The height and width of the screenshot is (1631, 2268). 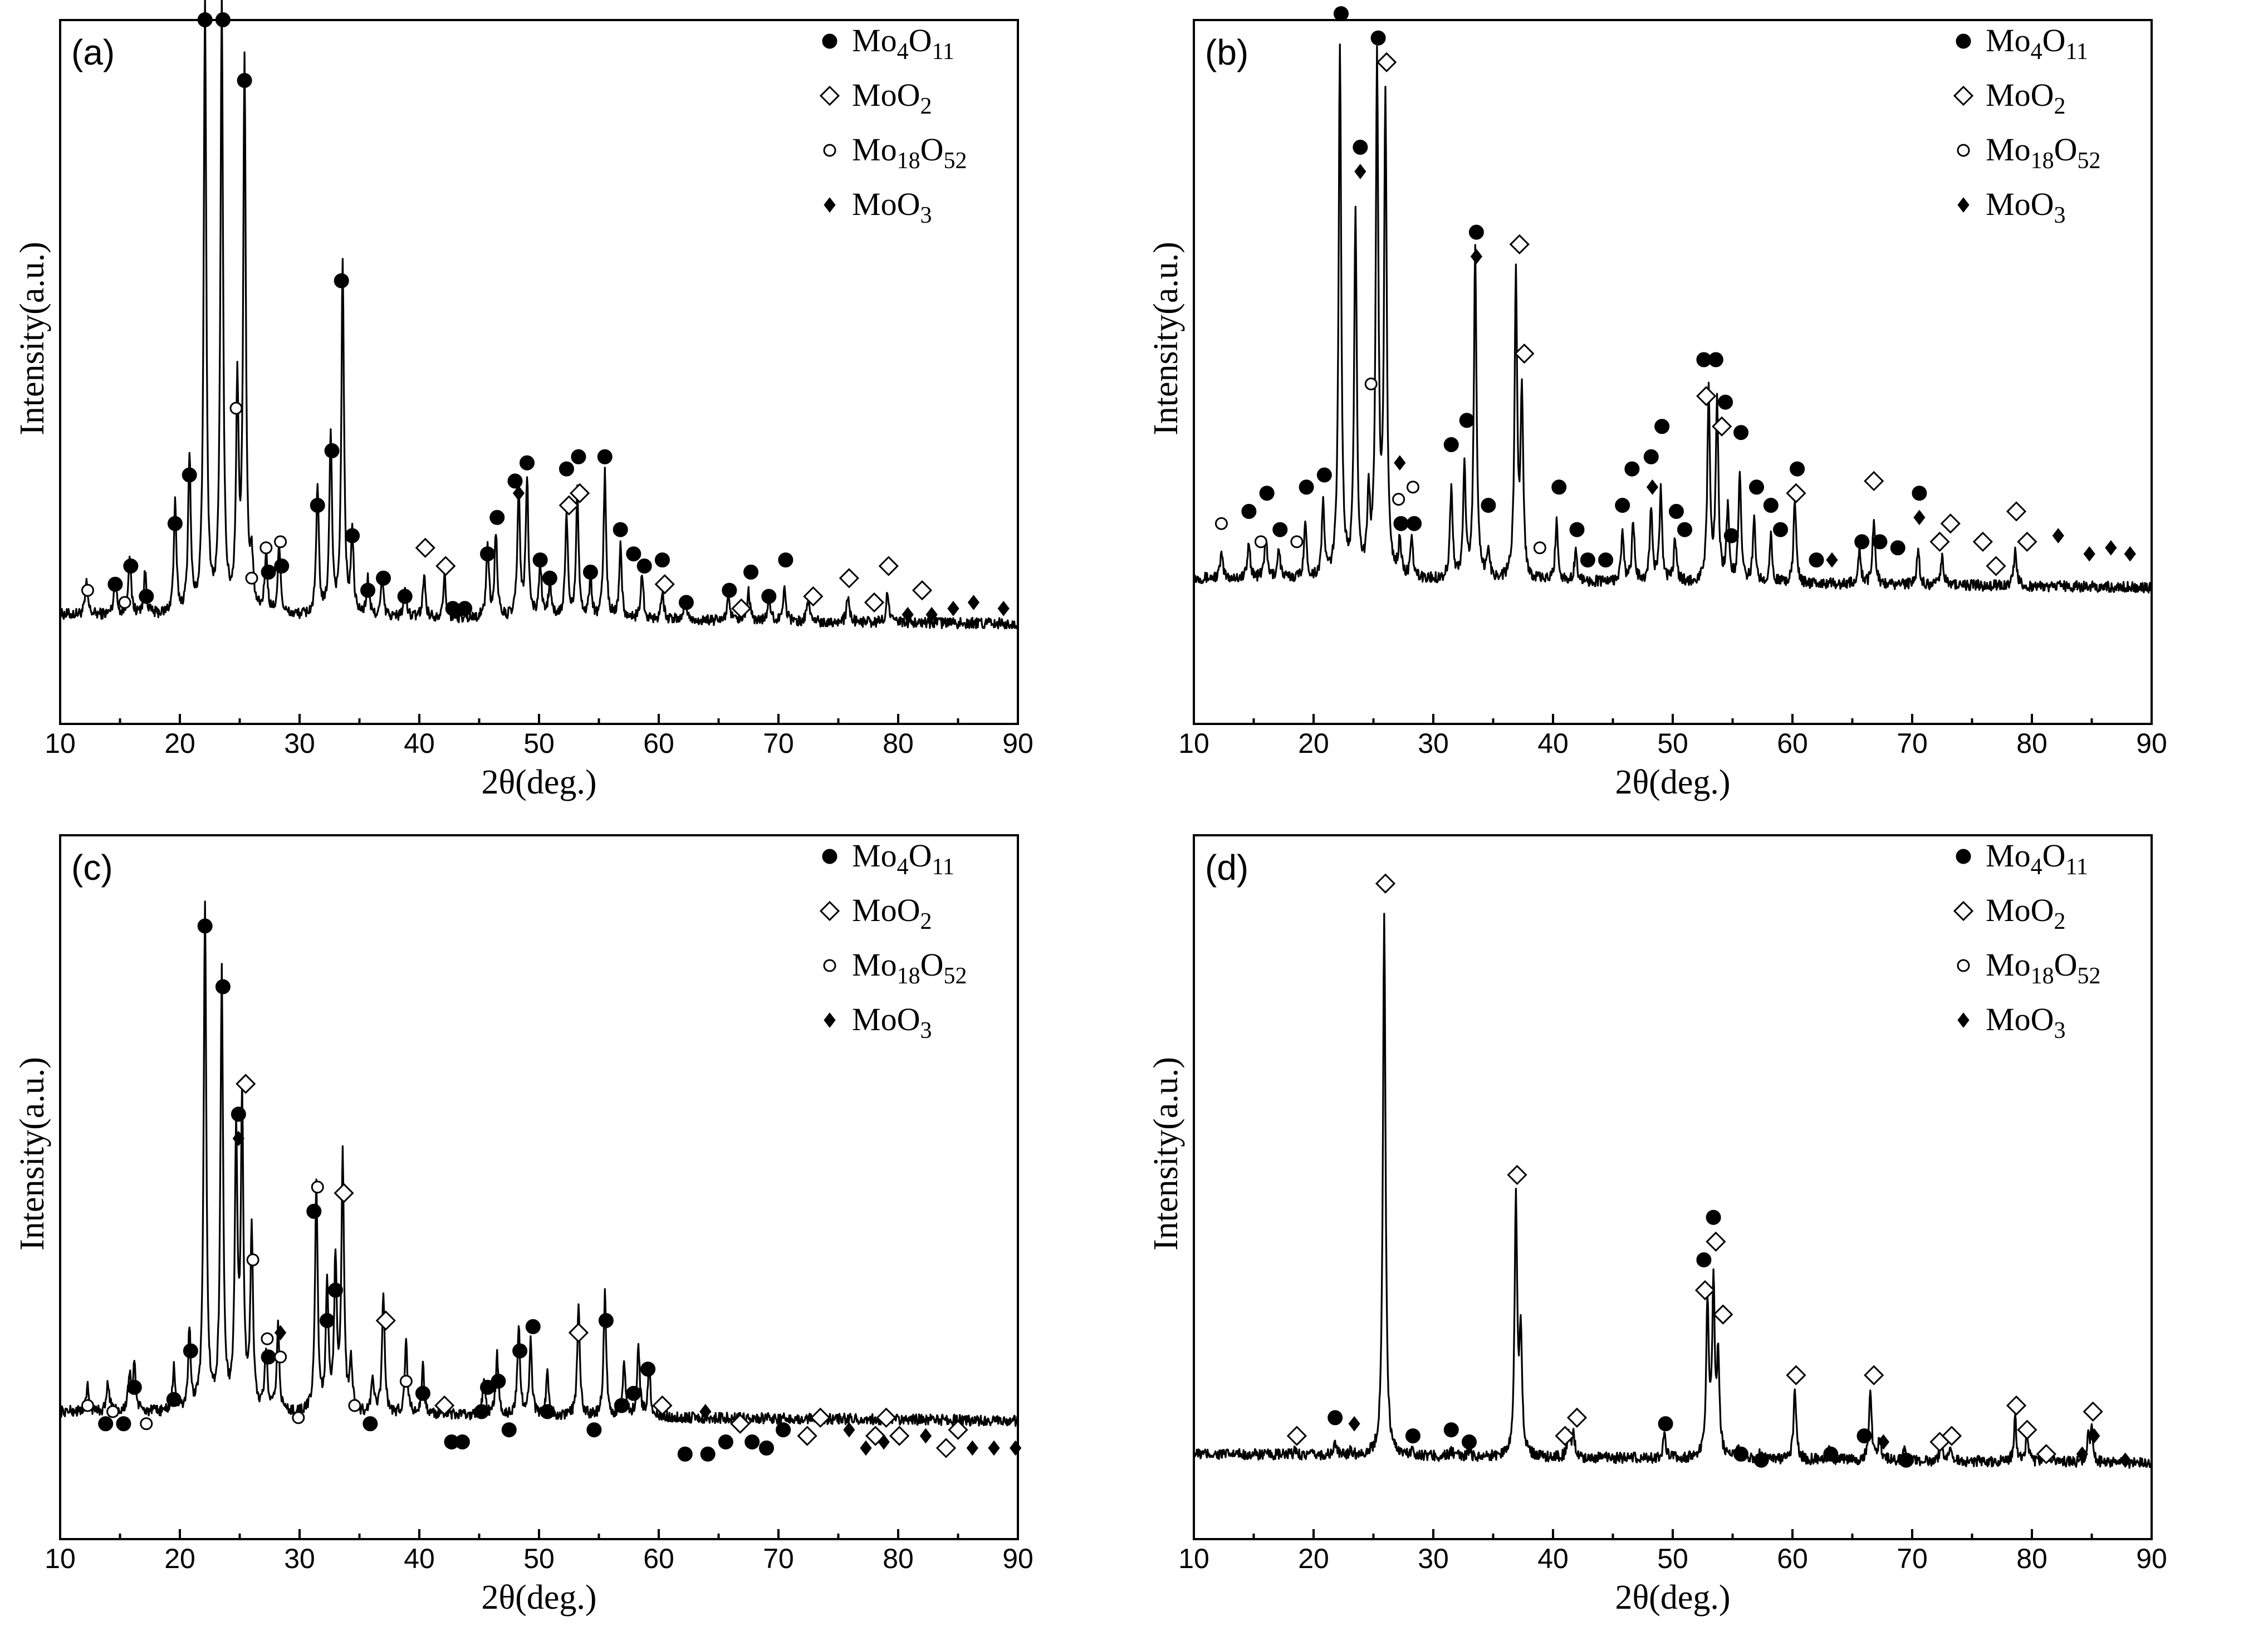 I want to click on phase-markers, so click(x=551, y=1190).